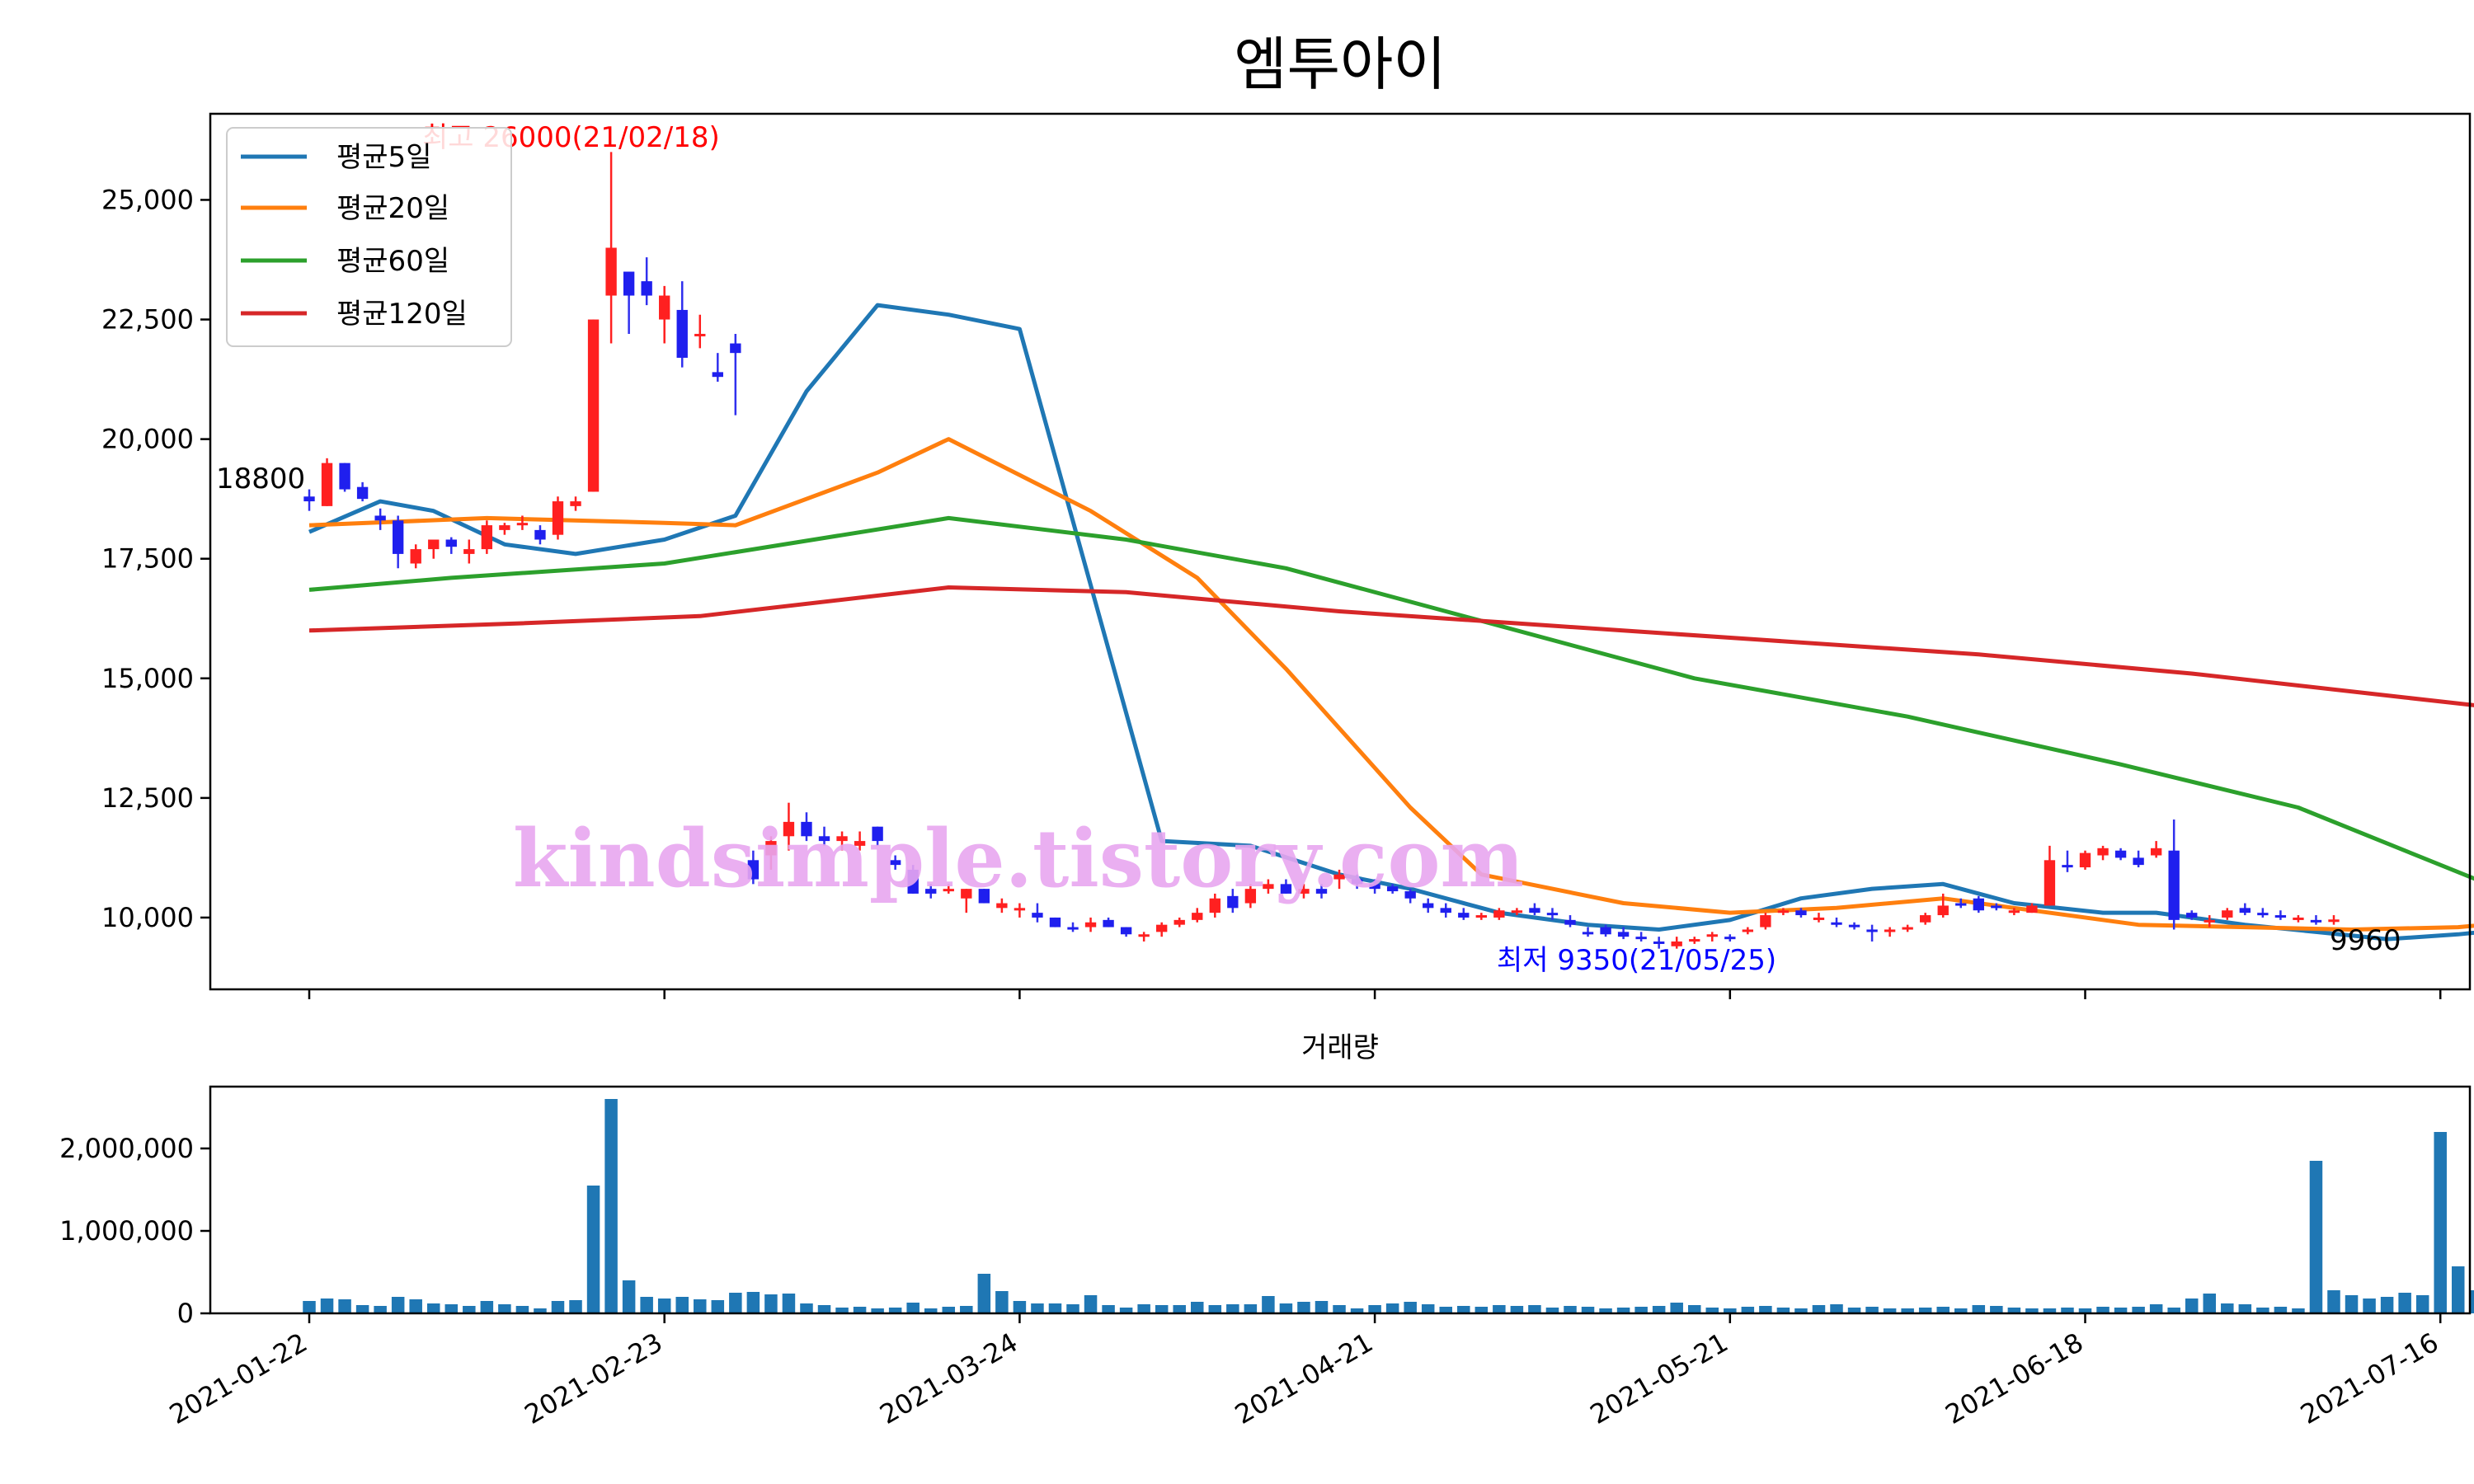 This screenshot has height=1484, width=2474. I want to click on volume-y-tick-label: 1,000,000, so click(126, 1231).